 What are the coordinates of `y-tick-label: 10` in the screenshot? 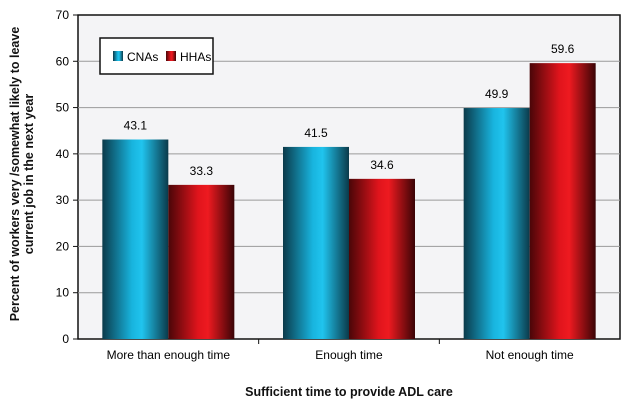 It's located at (63, 293).